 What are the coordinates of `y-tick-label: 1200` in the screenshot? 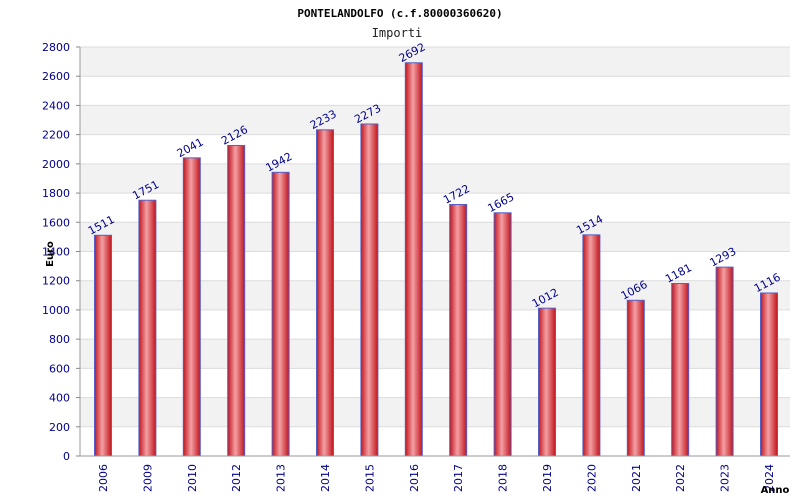 It's located at (56, 281).